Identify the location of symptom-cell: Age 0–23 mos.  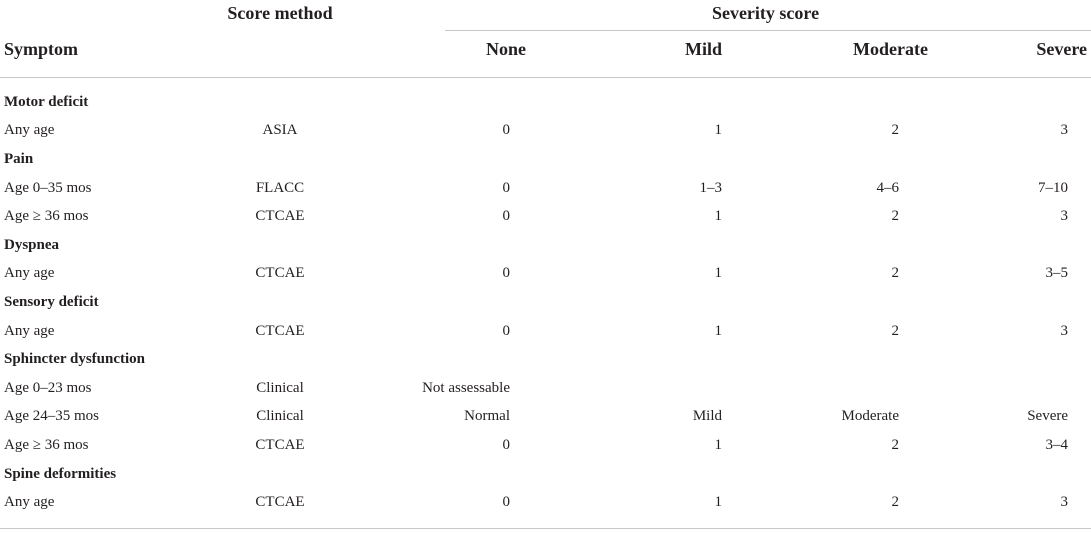
(48, 387).